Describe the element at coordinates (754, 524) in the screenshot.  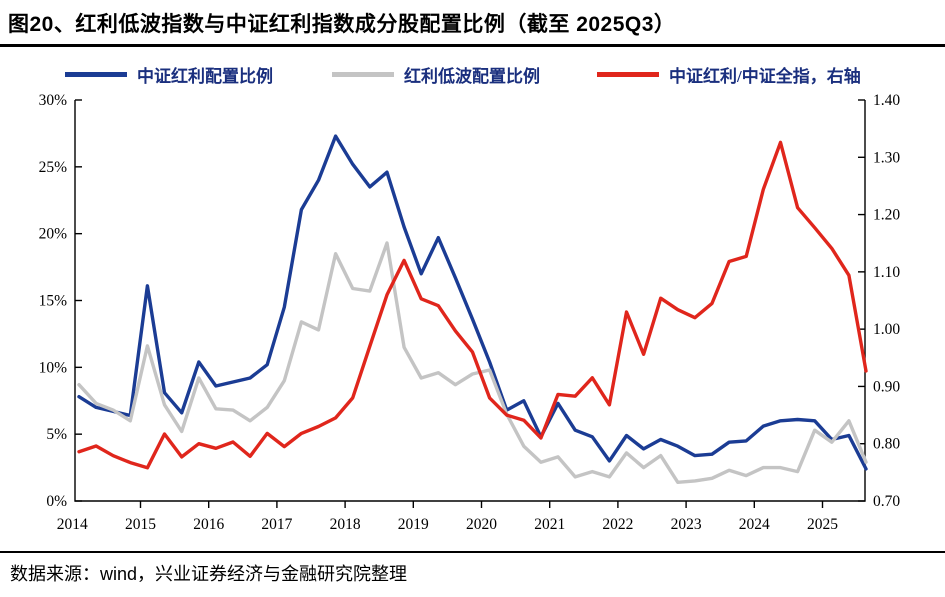
I see `x-axis-tick-label: 2024` at that location.